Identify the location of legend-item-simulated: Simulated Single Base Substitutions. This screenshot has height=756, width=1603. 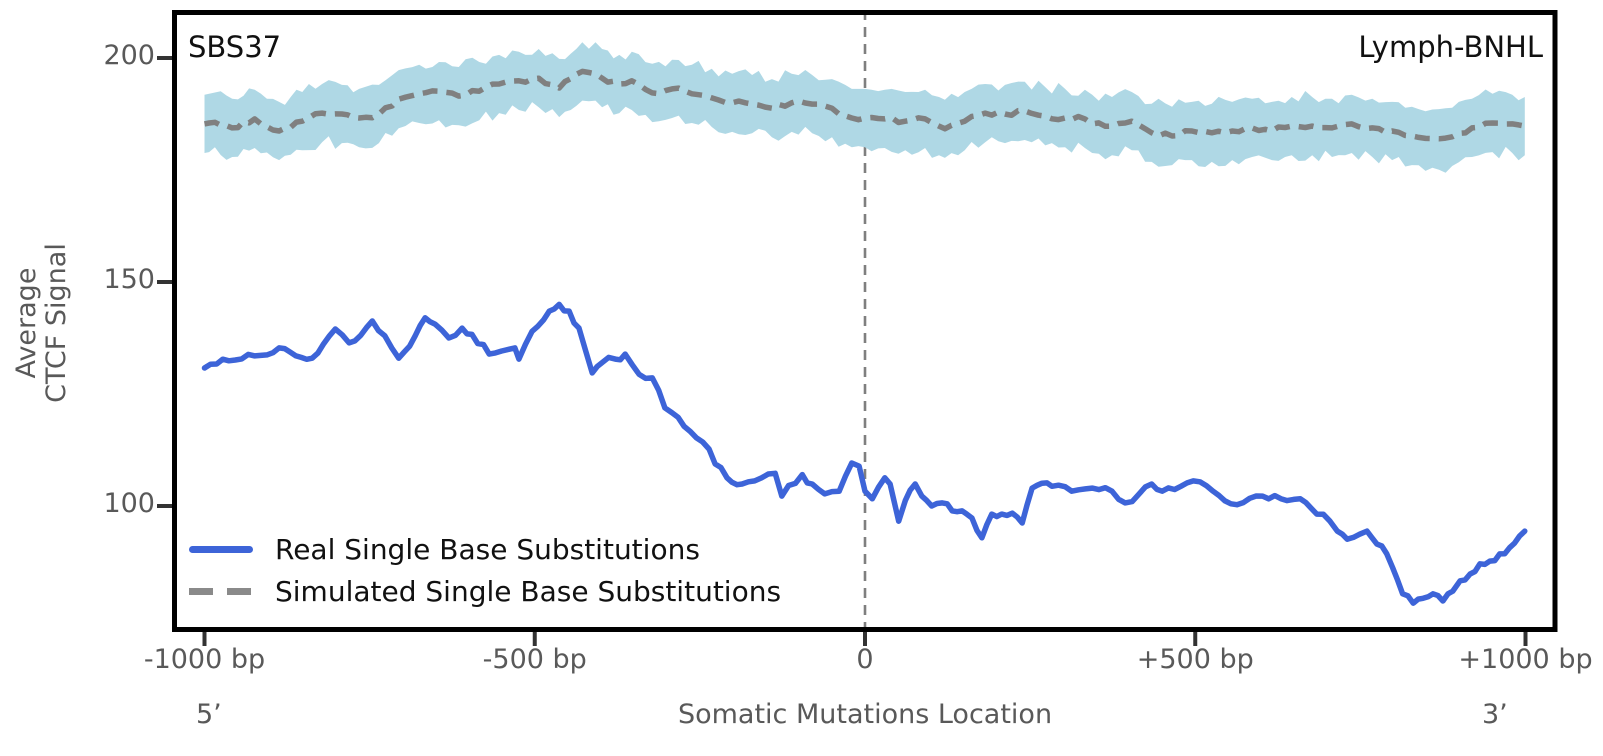
(485, 591).